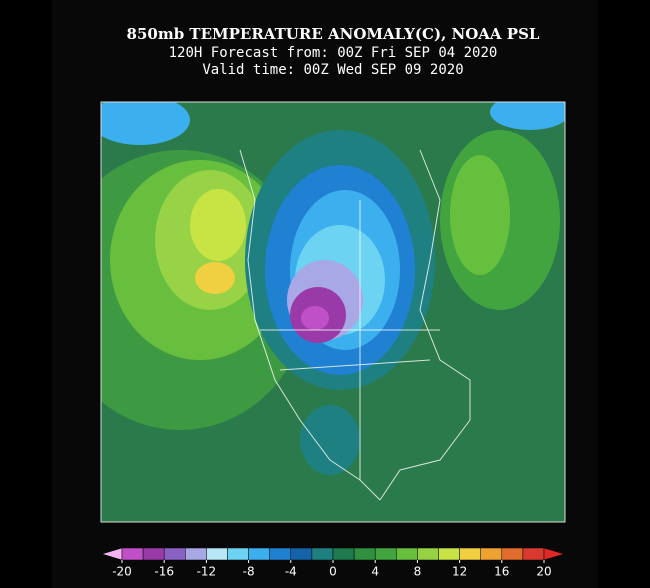 This screenshot has height=588, width=650. Describe the element at coordinates (375, 572) in the screenshot. I see `colorbar-tick-label: 4` at that location.